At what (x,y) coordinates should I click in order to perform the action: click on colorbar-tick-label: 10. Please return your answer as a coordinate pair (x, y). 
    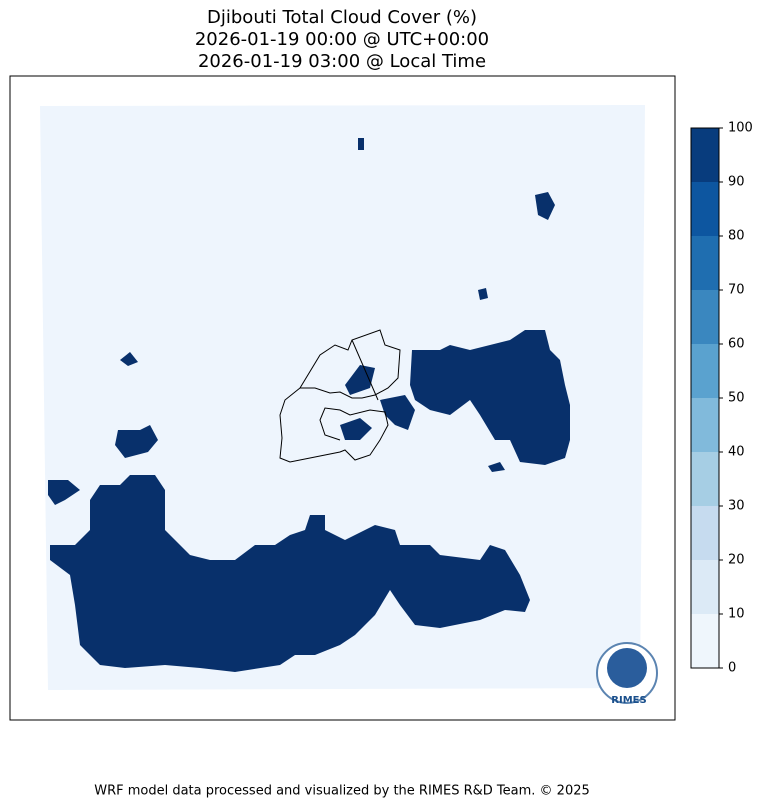
    Looking at the image, I should click on (736, 614).